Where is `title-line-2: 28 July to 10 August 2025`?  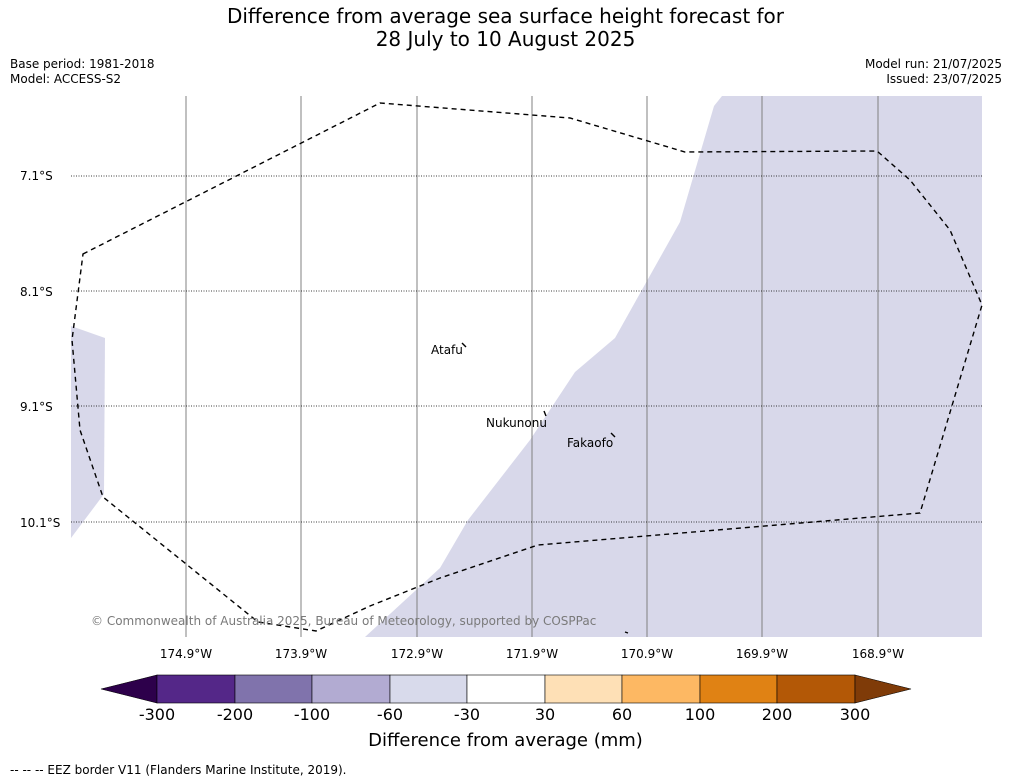 title-line-2: 28 July to 10 August 2025 is located at coordinates (505, 39).